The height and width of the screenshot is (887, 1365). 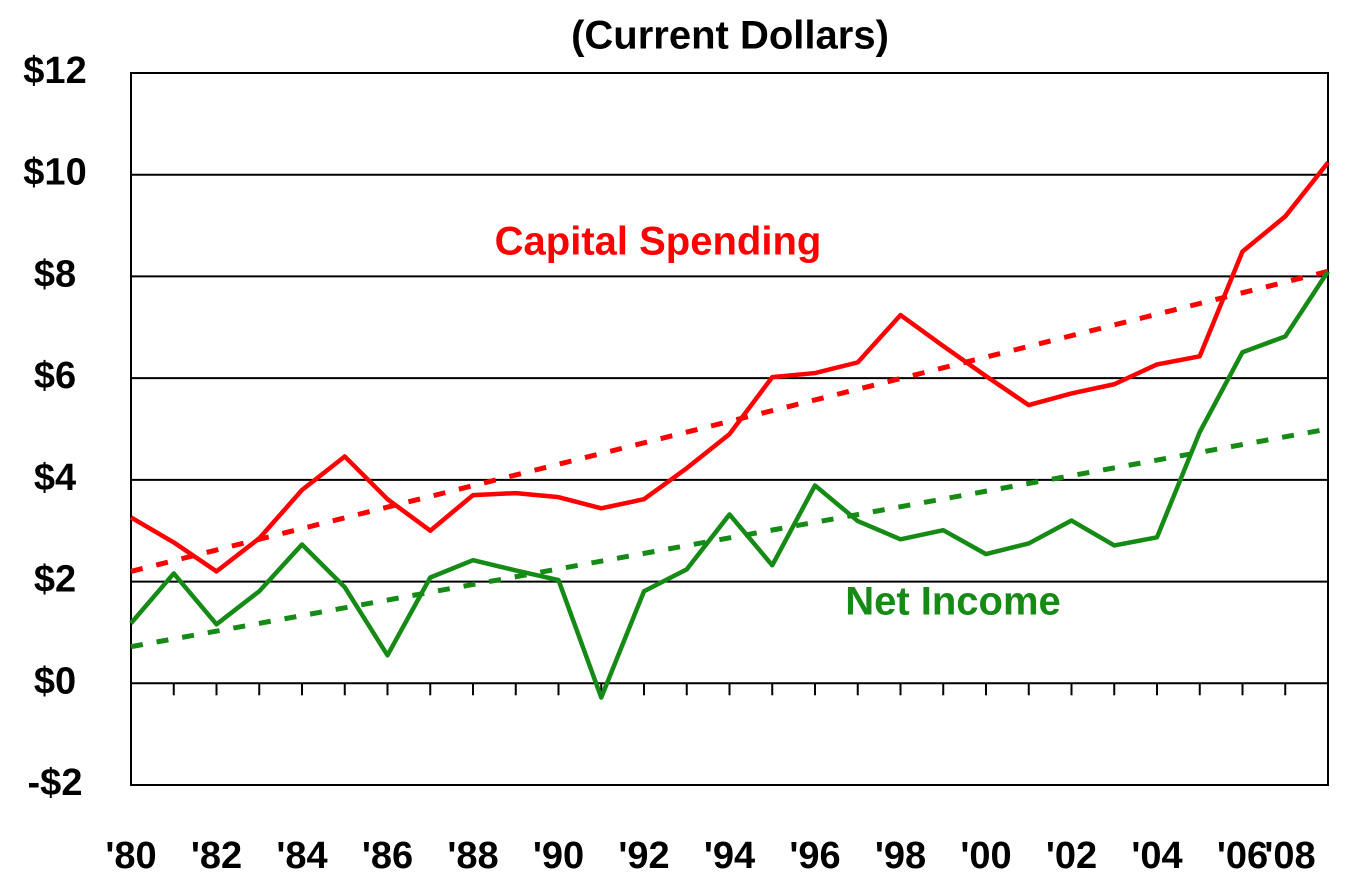 What do you see at coordinates (643, 856) in the screenshot?
I see `x-tick-label: '92` at bounding box center [643, 856].